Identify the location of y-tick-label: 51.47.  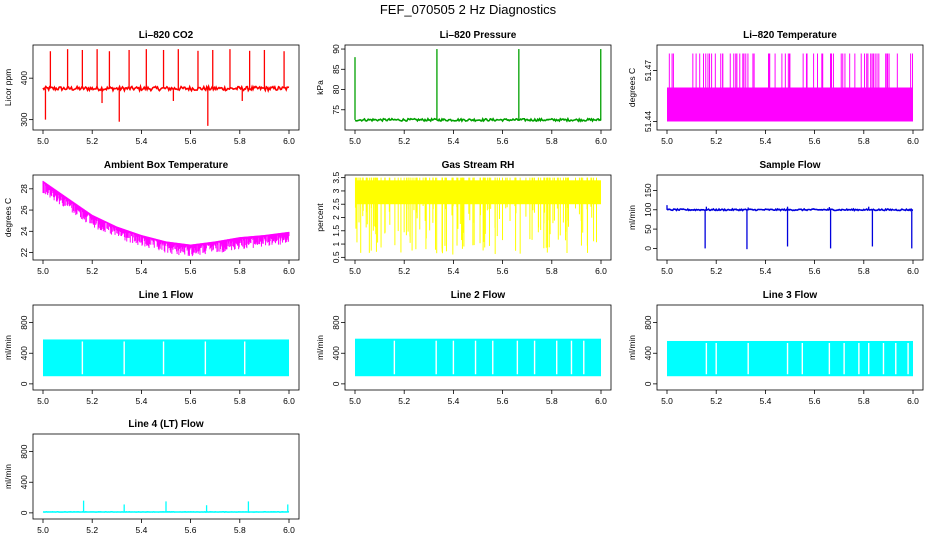
(648, 71).